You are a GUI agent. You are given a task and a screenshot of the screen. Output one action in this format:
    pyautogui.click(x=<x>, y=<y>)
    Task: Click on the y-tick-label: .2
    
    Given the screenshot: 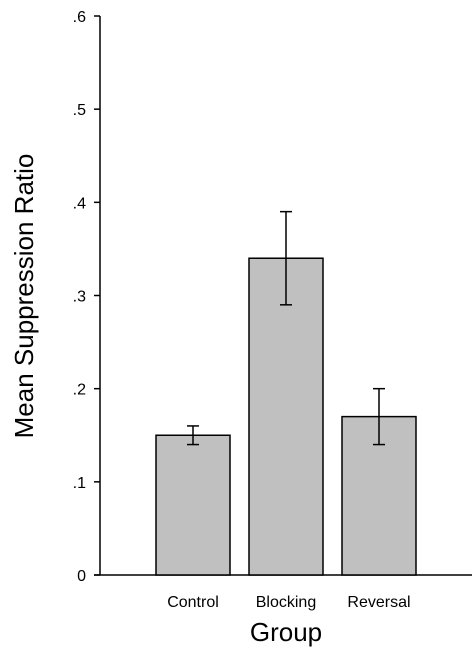 What is the action you would take?
    pyautogui.click(x=79, y=390)
    